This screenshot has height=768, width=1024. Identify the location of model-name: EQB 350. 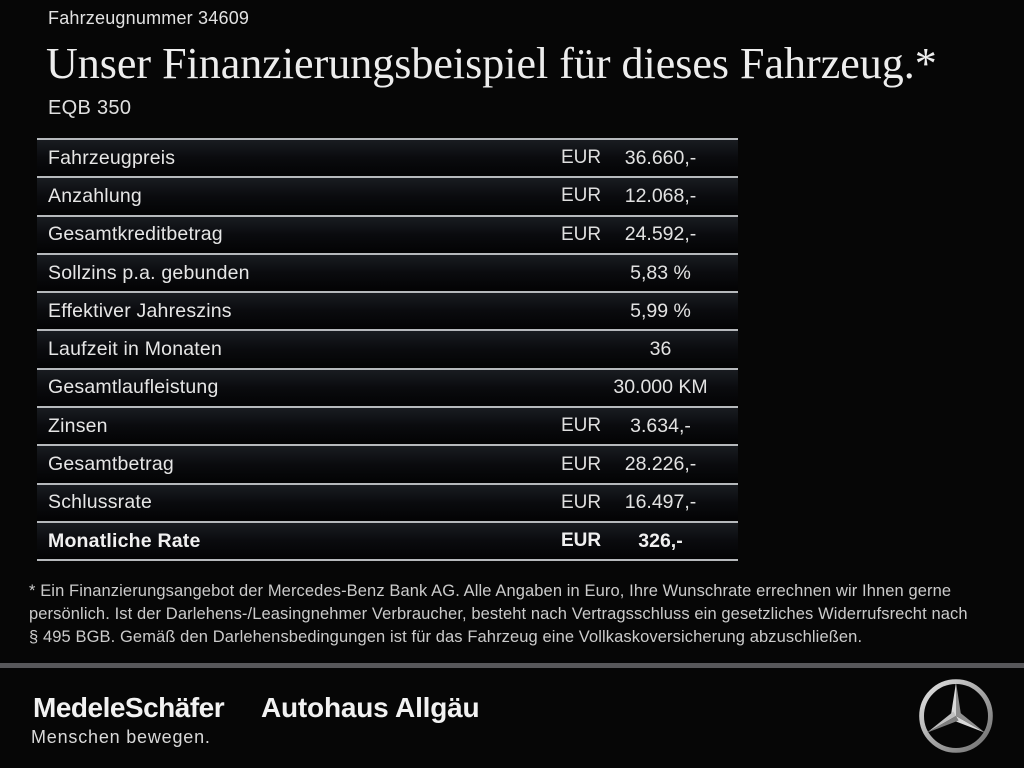
(90, 108).